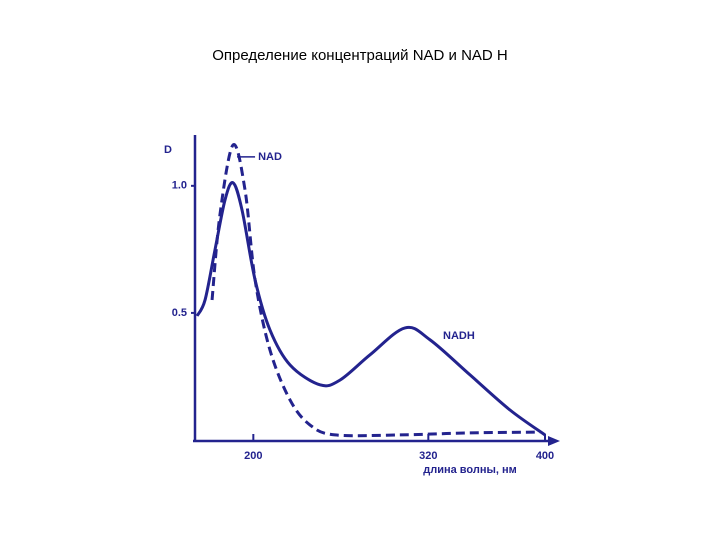 The width and height of the screenshot is (720, 540). Describe the element at coordinates (179, 186) in the screenshot. I see `y-tick-label: 1.0` at that location.